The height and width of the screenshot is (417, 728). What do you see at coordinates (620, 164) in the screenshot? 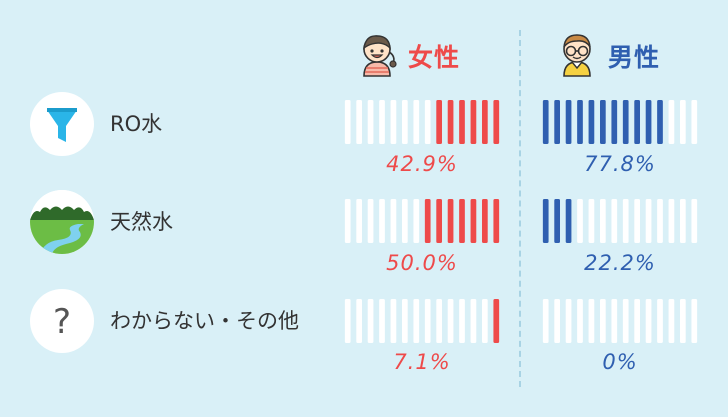
I see `value-male-ro-water: 77.8%` at bounding box center [620, 164].